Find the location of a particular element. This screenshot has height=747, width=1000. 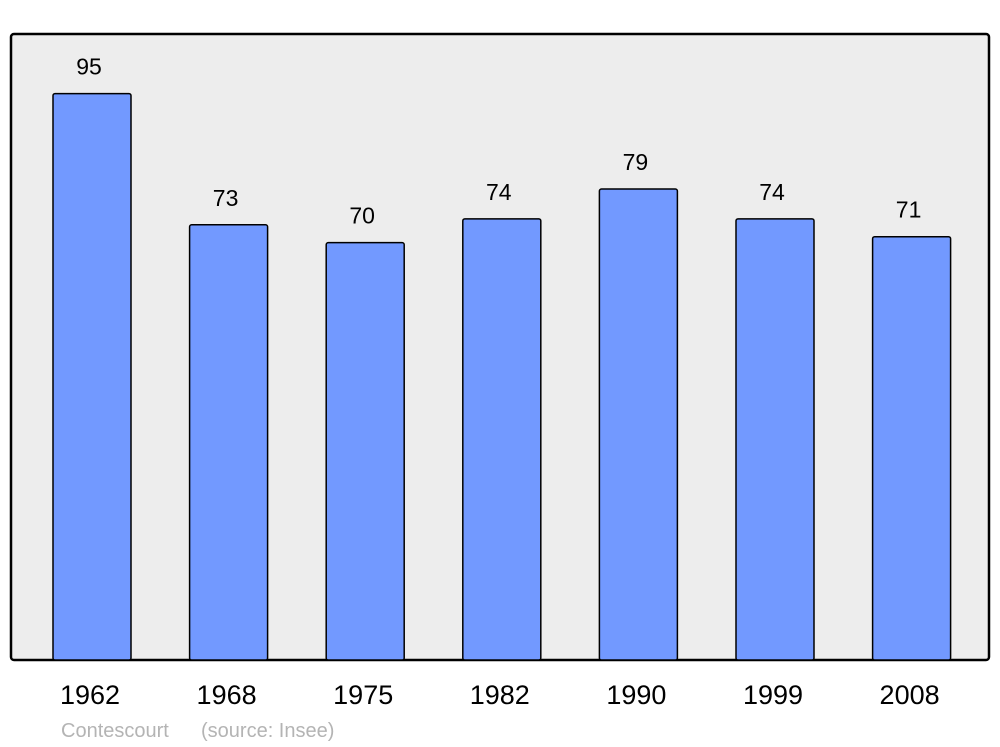

x-tick-label-1962: 1962 is located at coordinates (90, 695).